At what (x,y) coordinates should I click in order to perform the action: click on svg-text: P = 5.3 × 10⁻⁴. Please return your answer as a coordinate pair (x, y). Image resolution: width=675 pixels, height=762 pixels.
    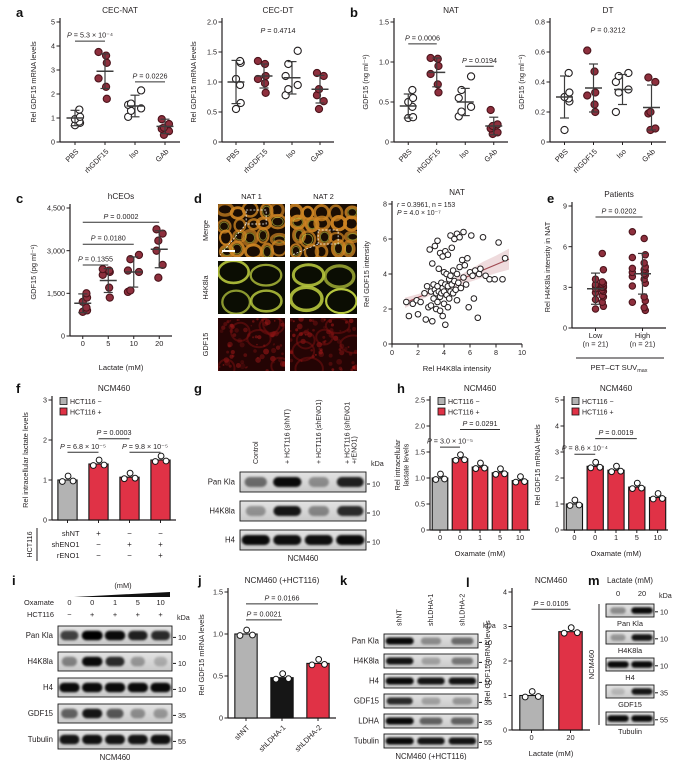
    Looking at the image, I should click on (90, 35).